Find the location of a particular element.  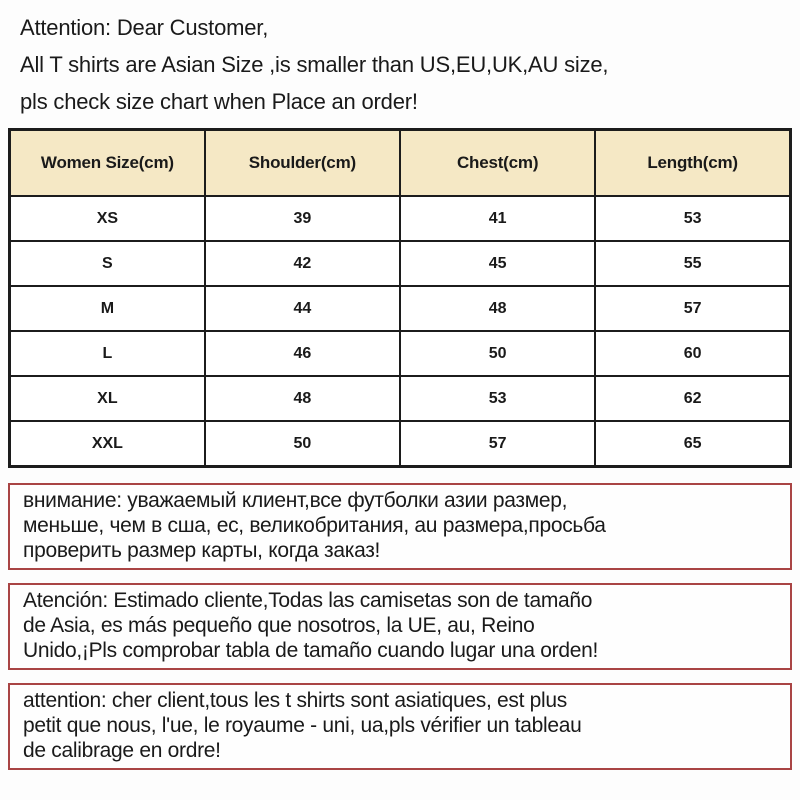

shoulder-value: 48 is located at coordinates (302, 398).